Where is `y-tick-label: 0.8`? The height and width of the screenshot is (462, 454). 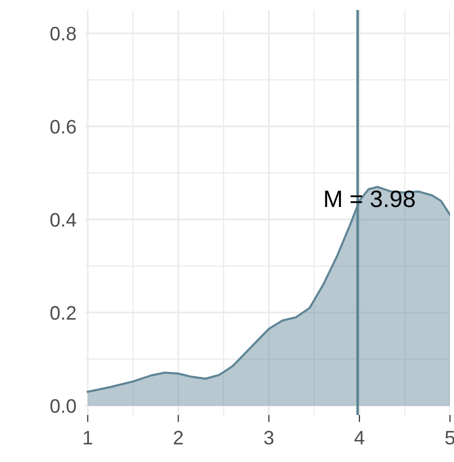 y-tick-label: 0.8 is located at coordinates (63, 33).